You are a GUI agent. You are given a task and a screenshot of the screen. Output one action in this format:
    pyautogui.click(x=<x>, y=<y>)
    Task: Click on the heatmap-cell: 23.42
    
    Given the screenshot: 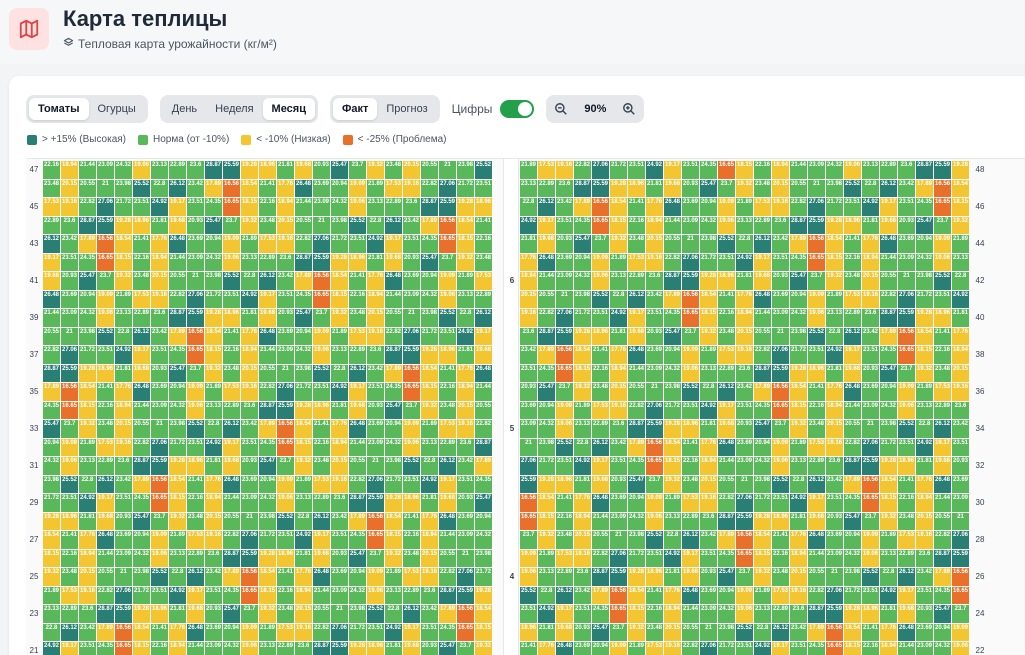 What is the action you would take?
    pyautogui.click(x=834, y=484)
    